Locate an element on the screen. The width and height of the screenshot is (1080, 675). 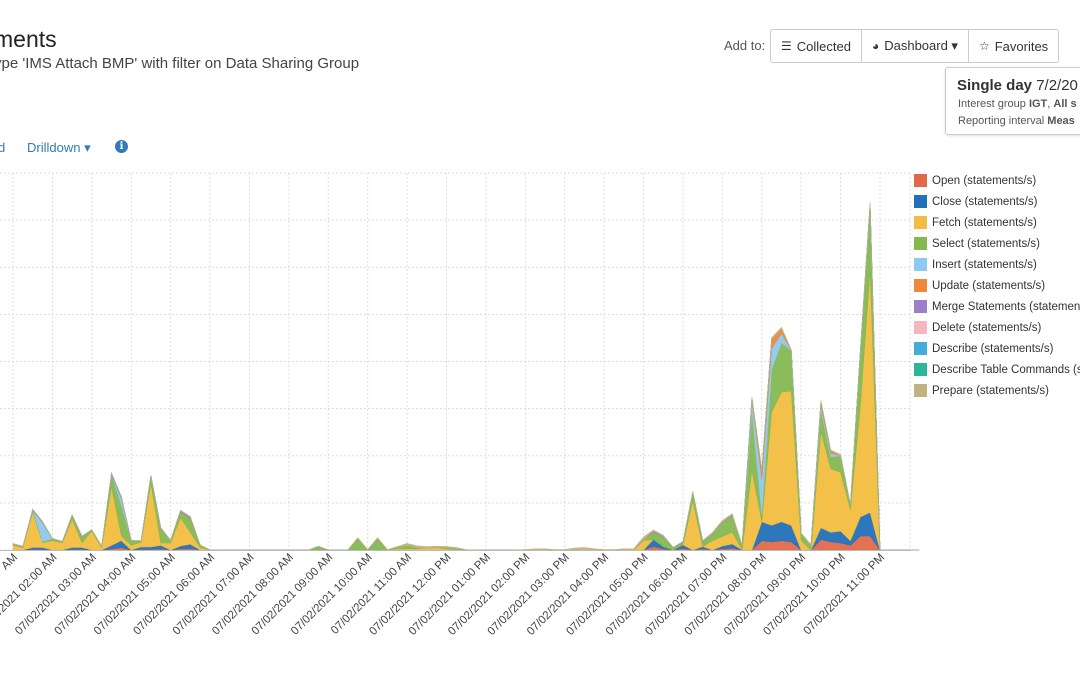
legend-label: Close (statements/s) is located at coordinates (985, 201).